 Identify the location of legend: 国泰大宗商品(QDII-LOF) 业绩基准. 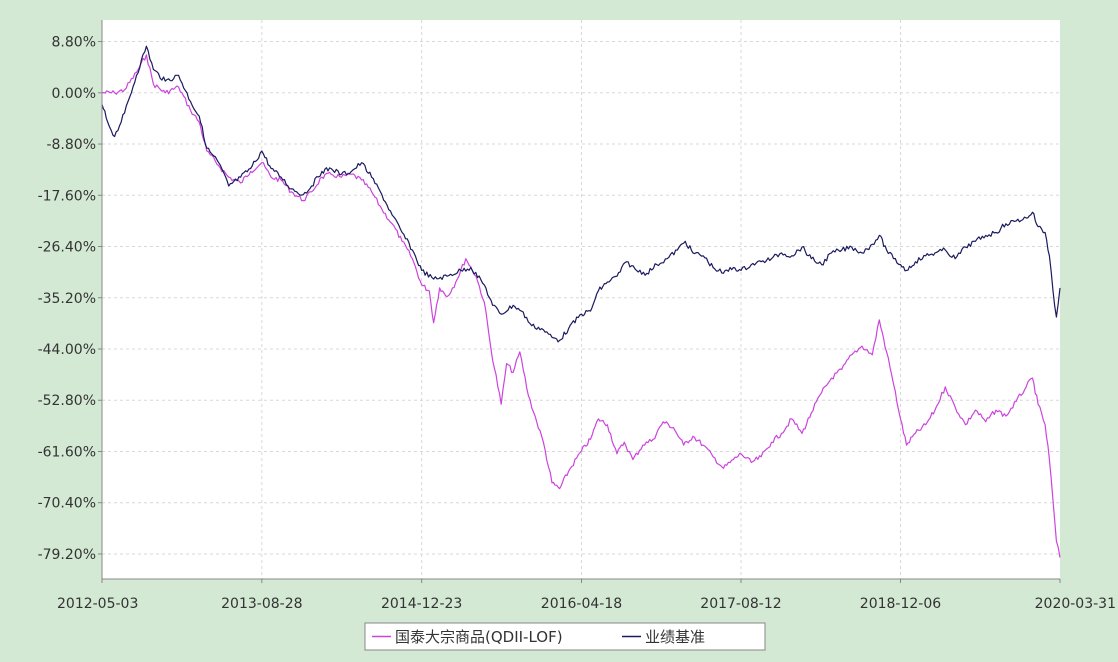
(565, 636).